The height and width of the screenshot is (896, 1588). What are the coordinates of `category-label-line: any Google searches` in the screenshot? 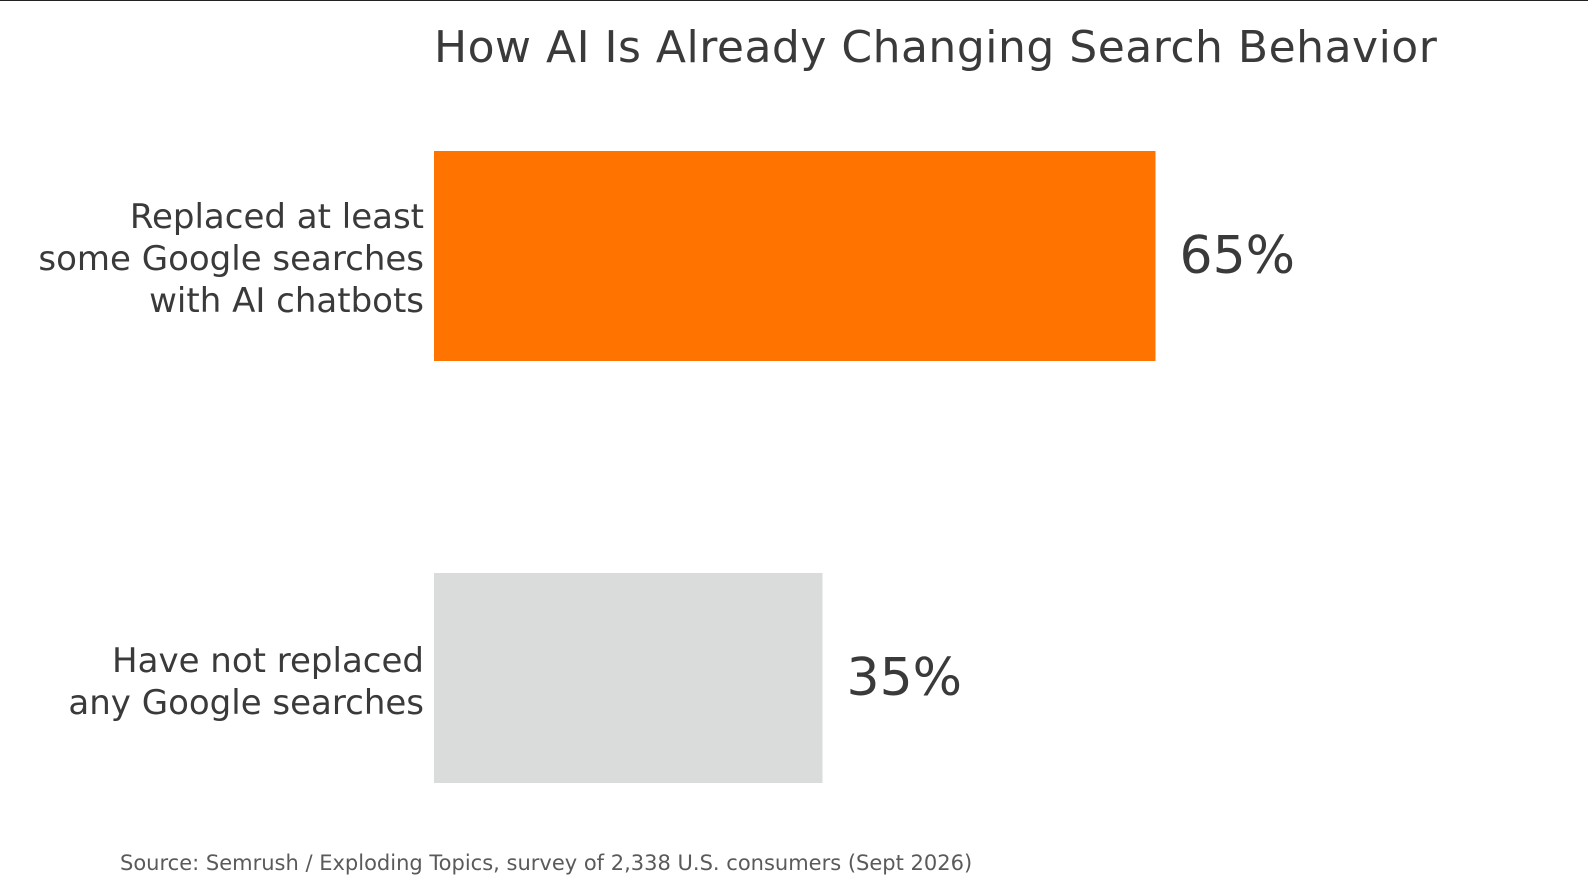 It's located at (246, 703).